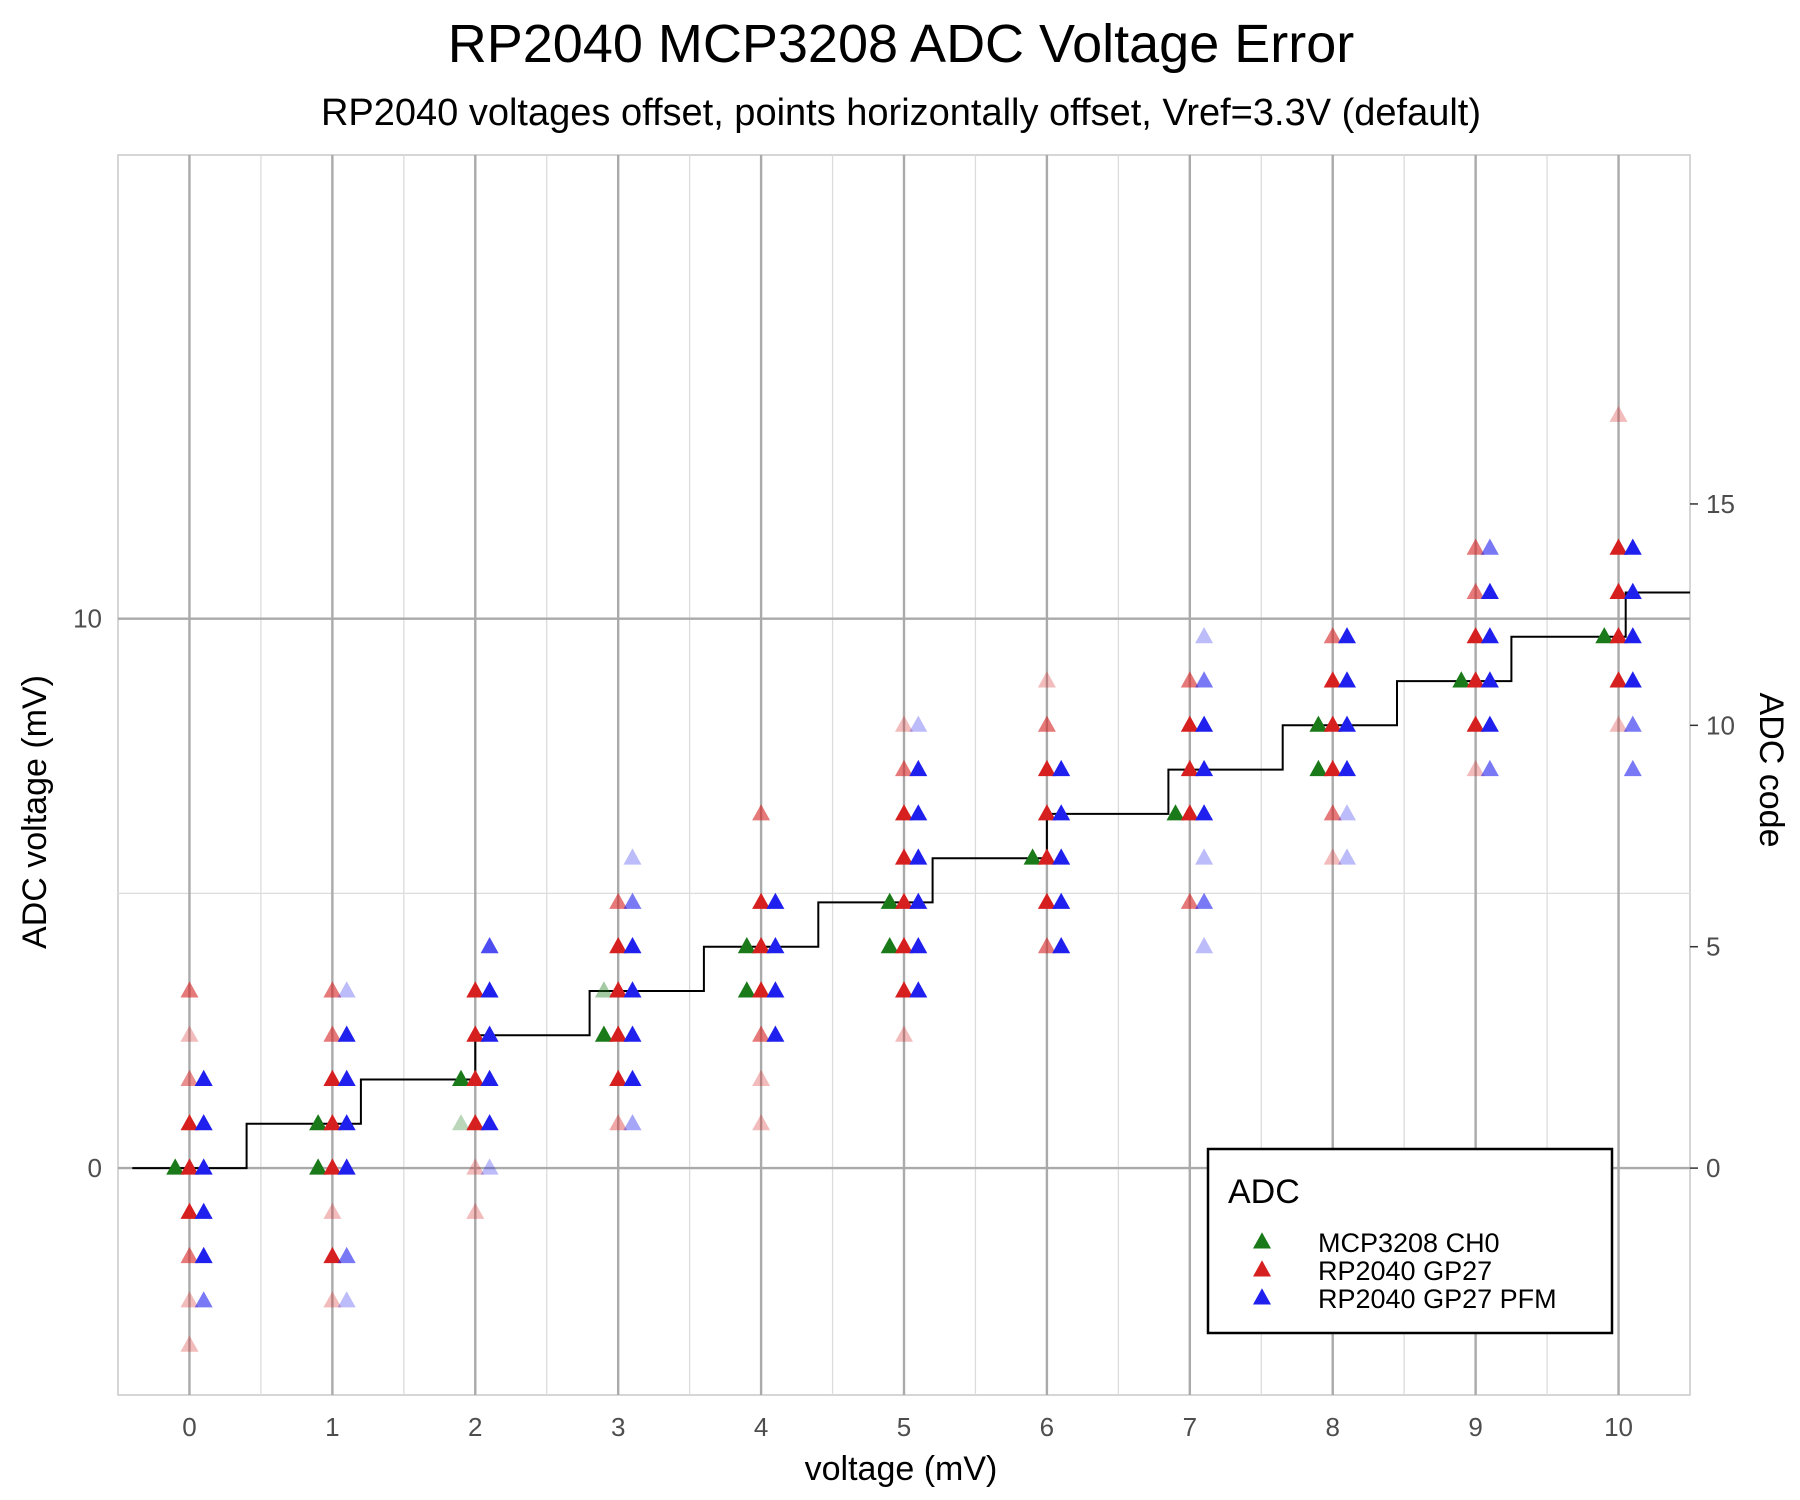 Image resolution: width=1800 pixels, height=1500 pixels. What do you see at coordinates (1475, 1427) in the screenshot?
I see `x-tick-label: 9` at bounding box center [1475, 1427].